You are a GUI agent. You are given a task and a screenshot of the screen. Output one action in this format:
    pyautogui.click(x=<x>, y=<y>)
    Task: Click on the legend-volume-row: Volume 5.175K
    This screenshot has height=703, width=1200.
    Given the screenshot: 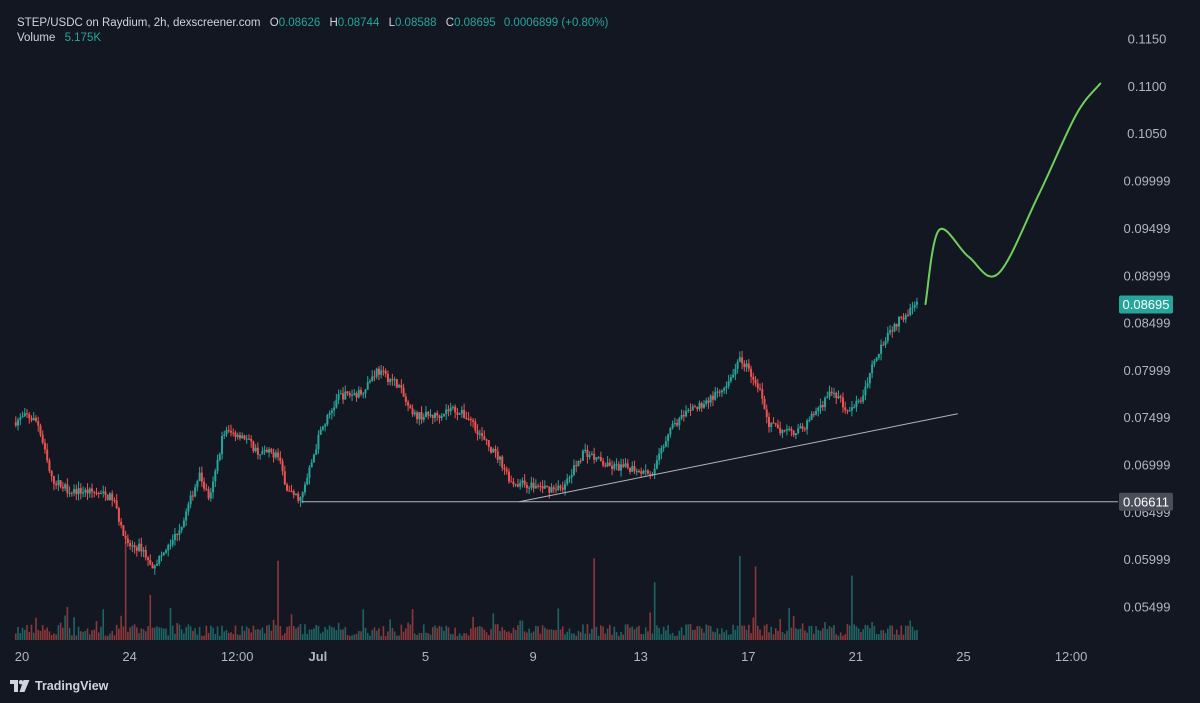 What is the action you would take?
    pyautogui.click(x=312, y=38)
    